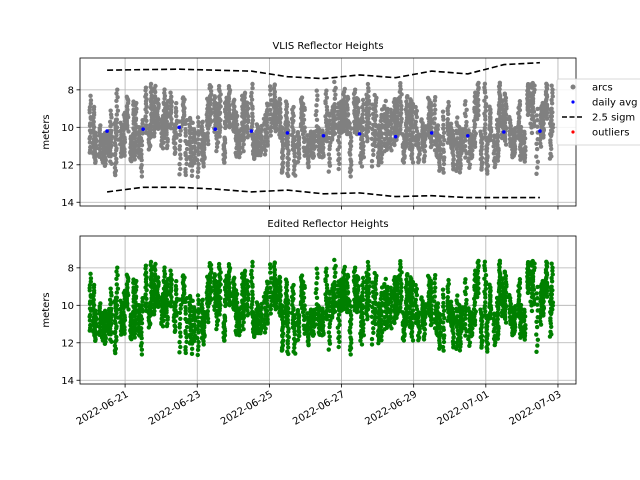 This screenshot has height=480, width=640. What do you see at coordinates (341, 208) in the screenshot?
I see `top-x-ticks` at bounding box center [341, 208].